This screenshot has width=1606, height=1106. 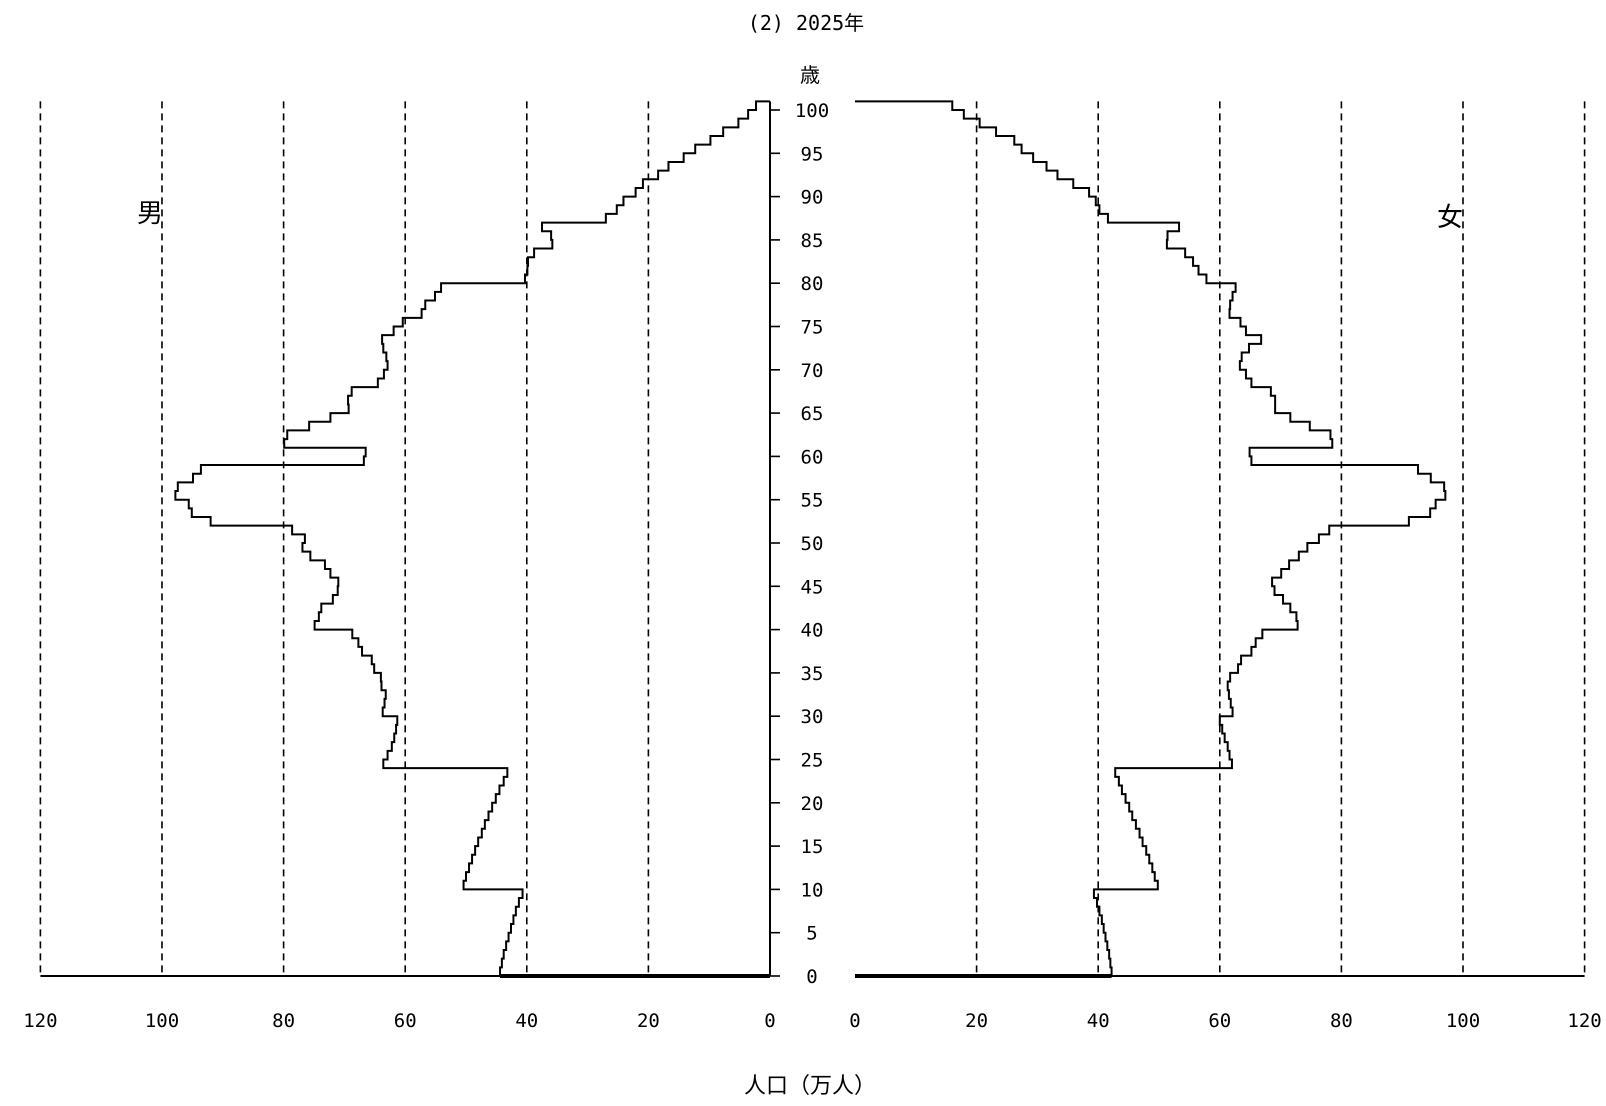 What do you see at coordinates (1584, 1021) in the screenshot?
I see `female-x-tick-label-120: 120` at bounding box center [1584, 1021].